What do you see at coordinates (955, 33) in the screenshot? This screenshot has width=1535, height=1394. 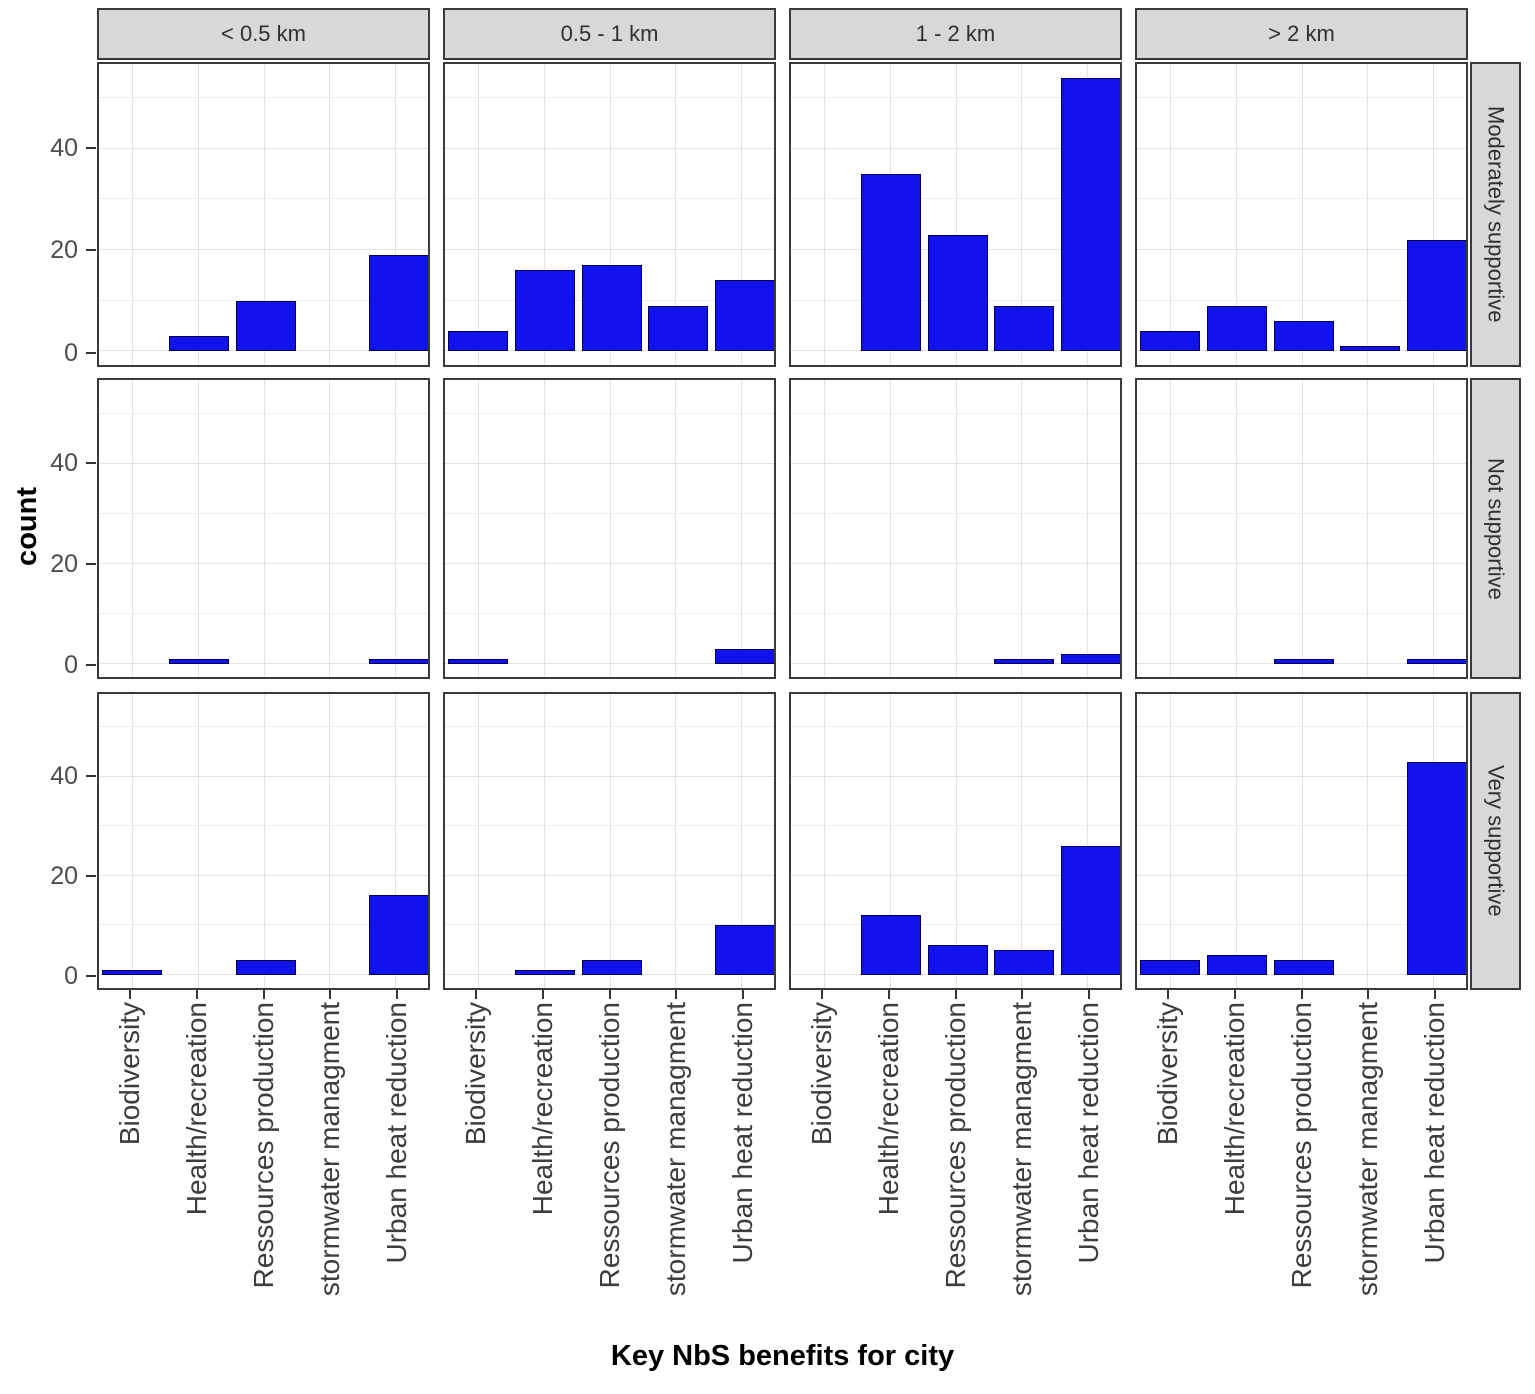 I see `facet-col-label: 1 - 2 km` at bounding box center [955, 33].